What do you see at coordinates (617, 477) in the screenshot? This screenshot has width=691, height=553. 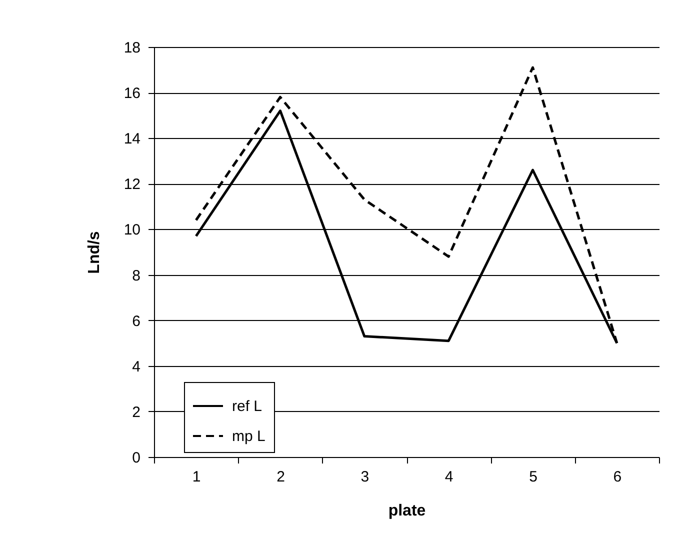 I see `x-tick-label: 6` at bounding box center [617, 477].